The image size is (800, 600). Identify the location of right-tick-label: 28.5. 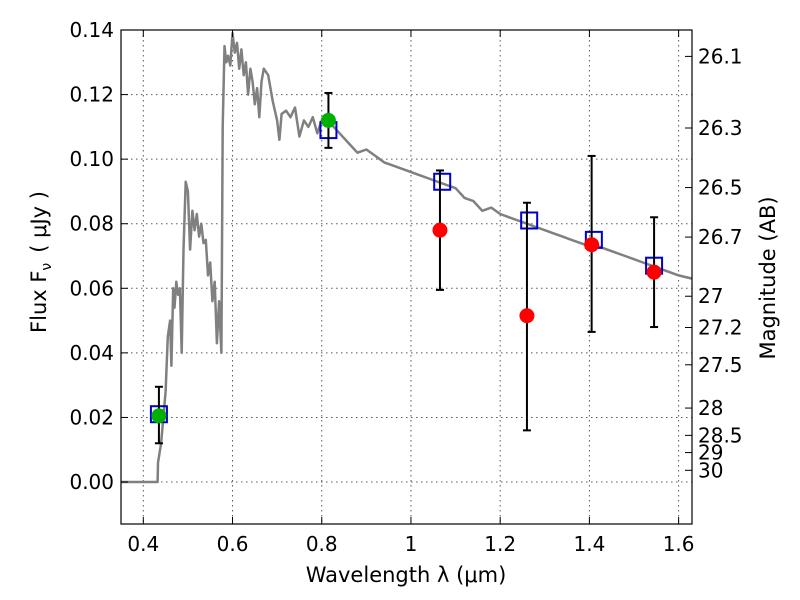
(720, 435).